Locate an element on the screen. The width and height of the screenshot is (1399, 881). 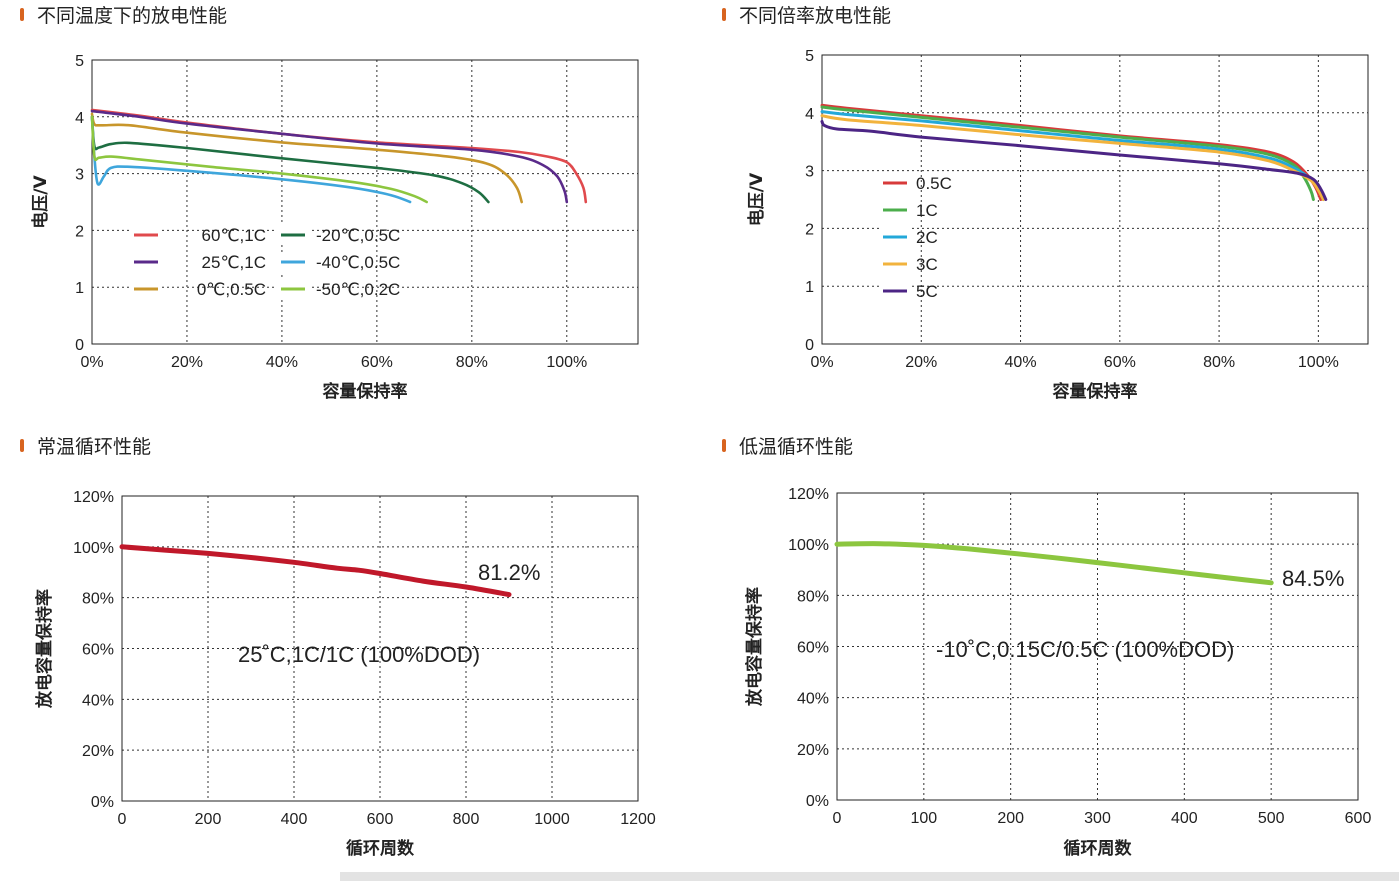
section-title-temperature: 不同温度下的放电性能 is located at coordinates (123, 14).